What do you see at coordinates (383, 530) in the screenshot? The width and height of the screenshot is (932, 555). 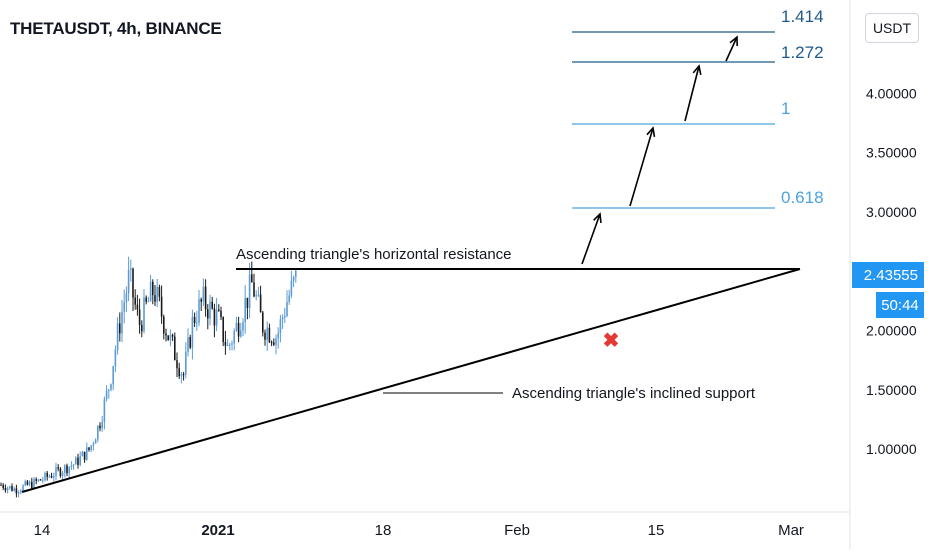 I see `x-tick-label: 18` at bounding box center [383, 530].